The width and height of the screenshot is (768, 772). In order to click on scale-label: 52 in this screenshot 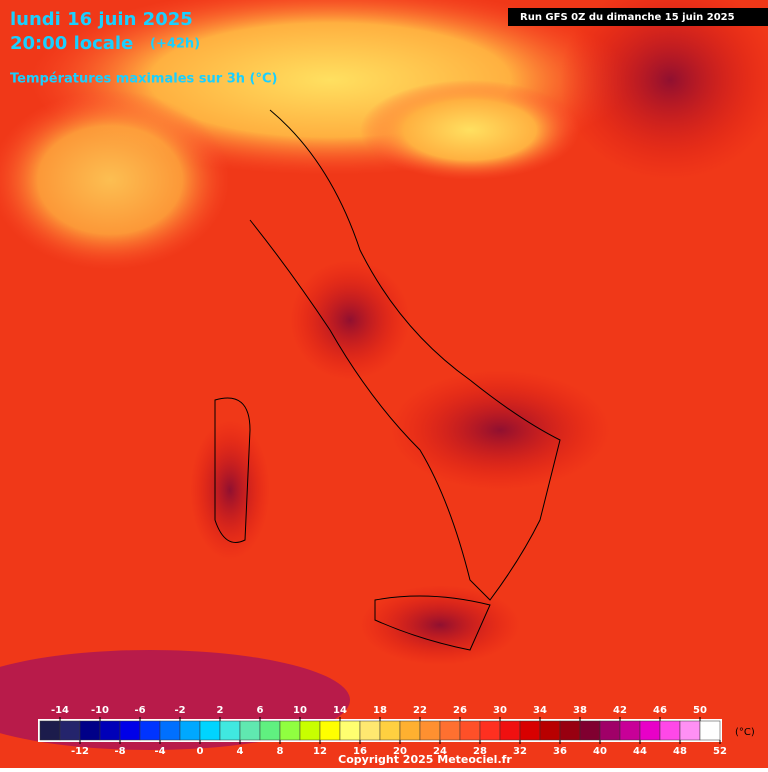, I will do `click(720, 751)`.